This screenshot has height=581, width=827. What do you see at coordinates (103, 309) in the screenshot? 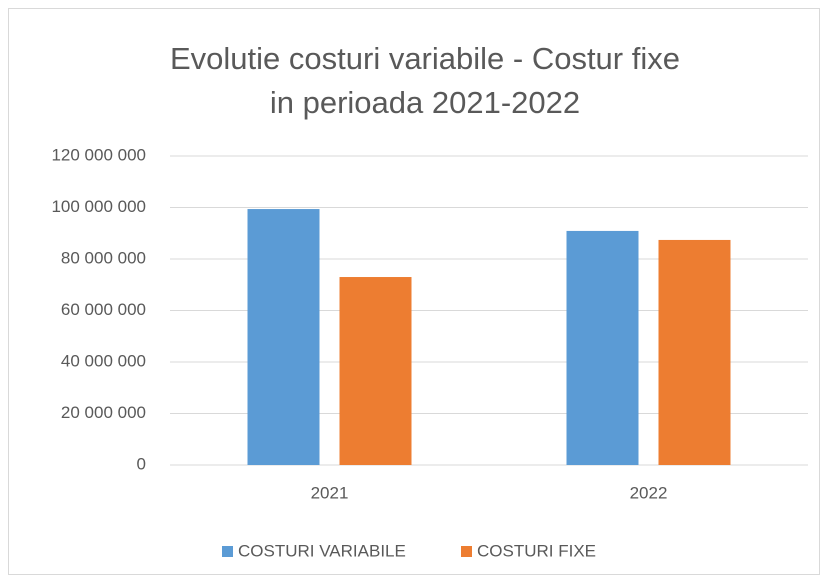
I see `y-tick-label: 60 000 000` at bounding box center [103, 309].